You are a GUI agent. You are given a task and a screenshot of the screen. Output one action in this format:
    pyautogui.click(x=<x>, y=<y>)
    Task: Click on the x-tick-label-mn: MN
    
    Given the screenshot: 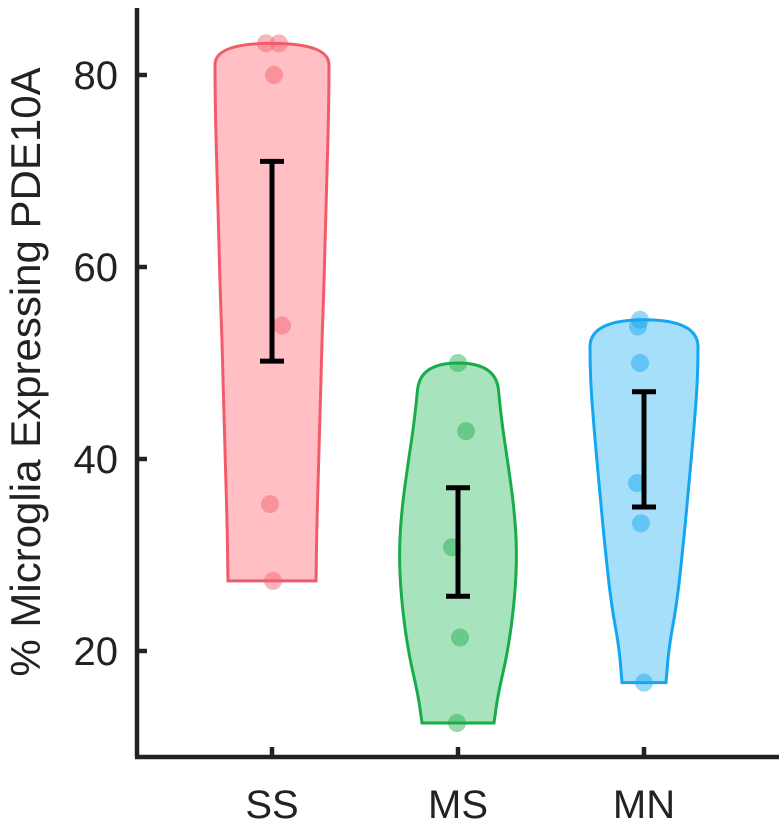 What is the action you would take?
    pyautogui.click(x=644, y=804)
    